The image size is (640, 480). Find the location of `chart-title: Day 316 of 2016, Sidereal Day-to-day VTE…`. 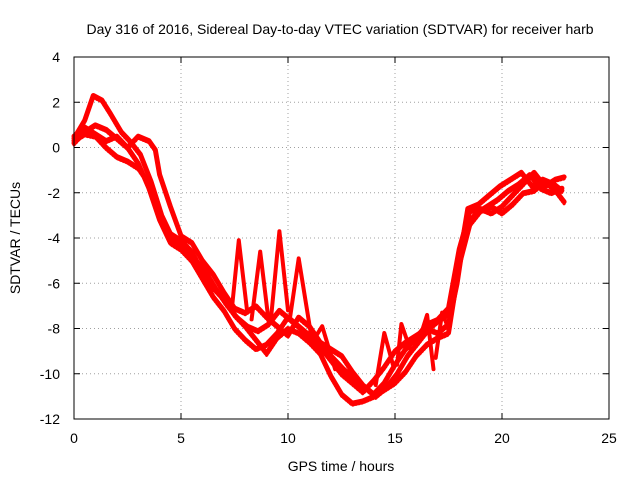

chart-title: Day 316 of 2016, Sidereal Day-to-day VTE… is located at coordinates (339, 29).